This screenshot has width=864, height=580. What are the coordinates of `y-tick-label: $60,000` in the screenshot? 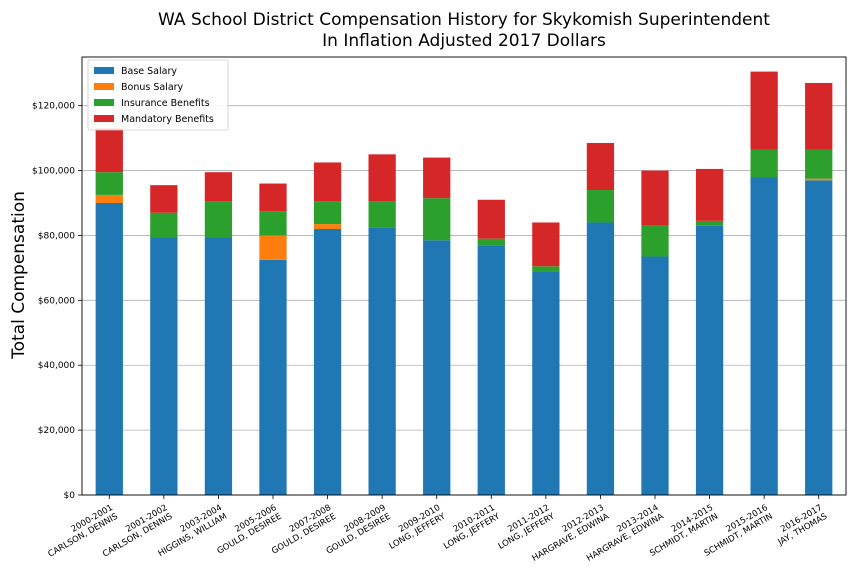 It's located at (56, 301).